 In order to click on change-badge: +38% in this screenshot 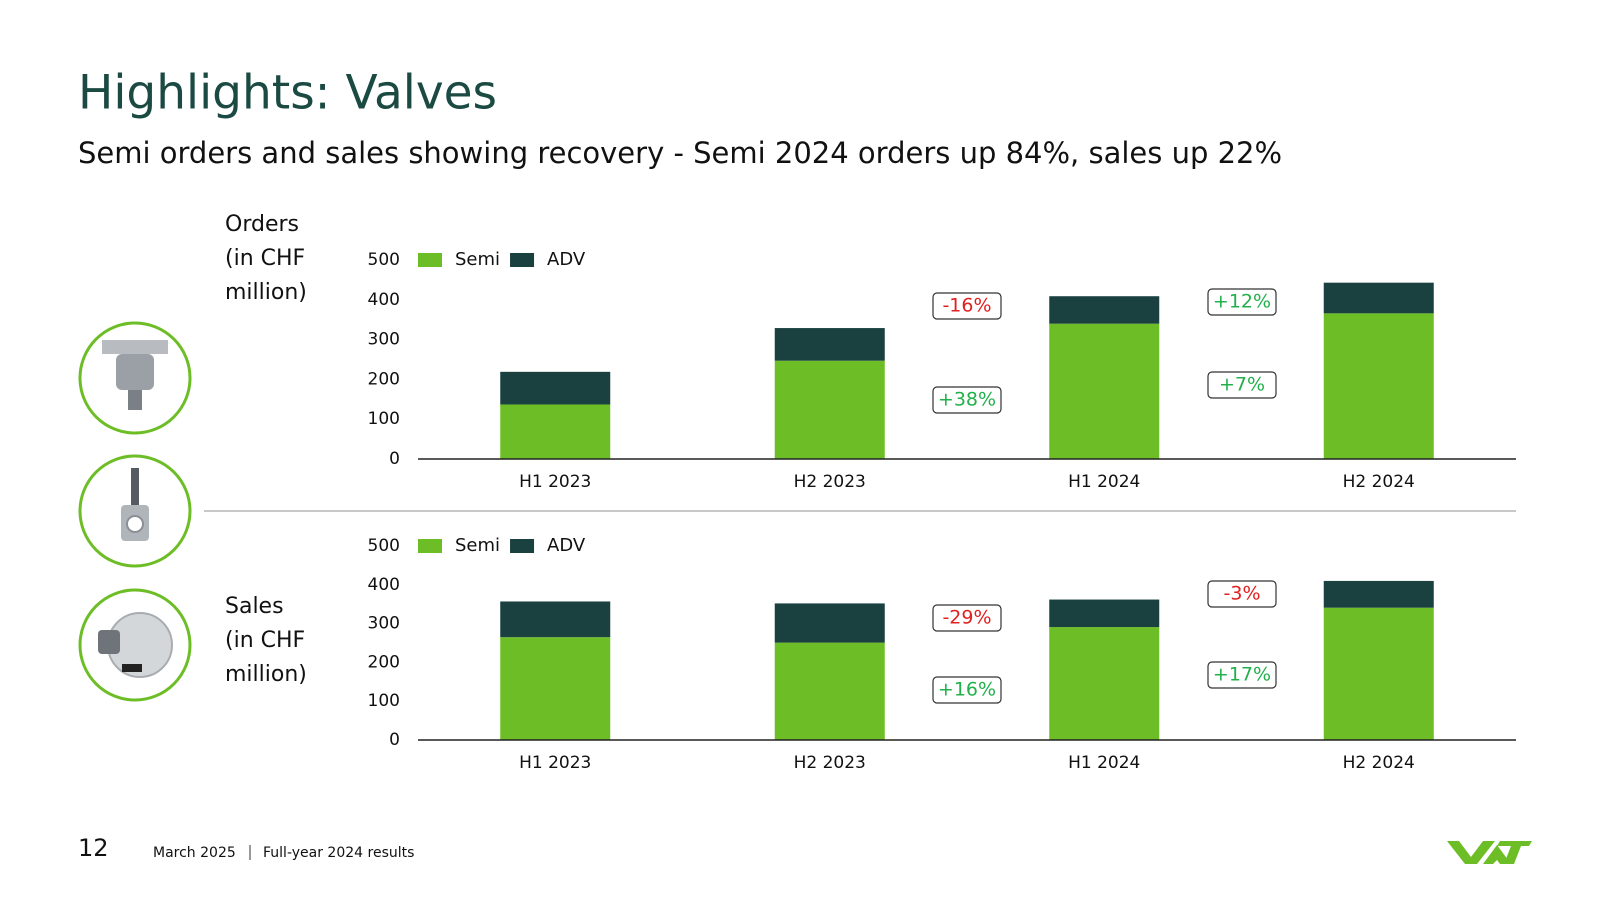, I will do `click(967, 400)`.